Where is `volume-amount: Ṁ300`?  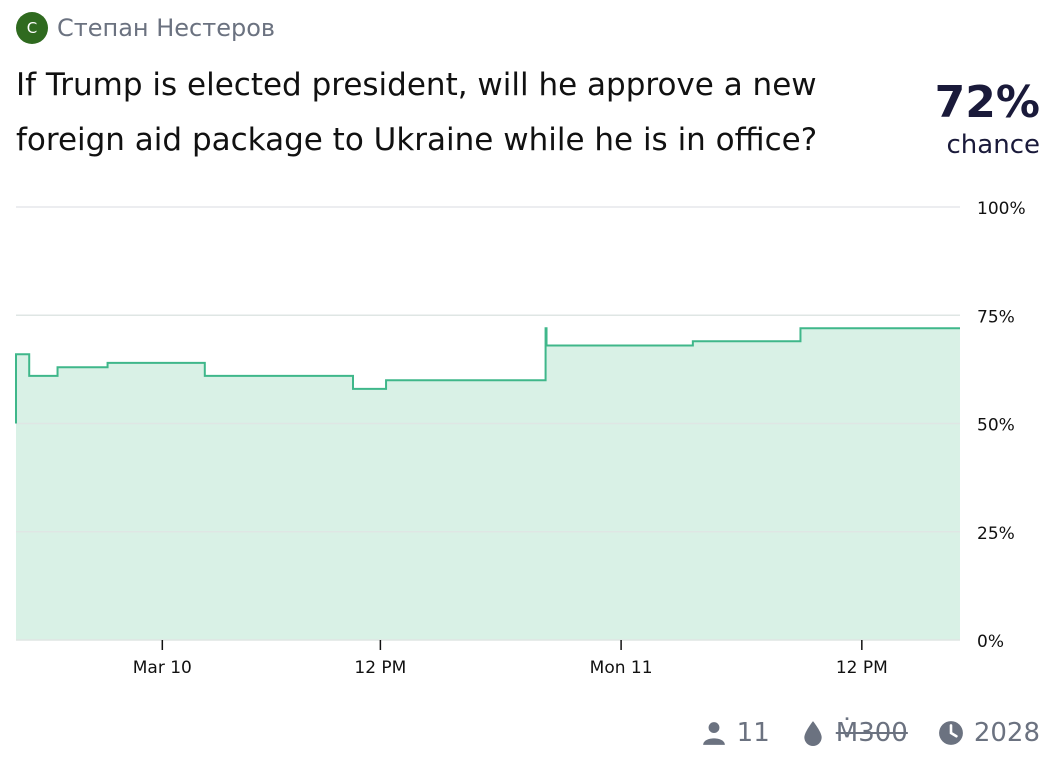
volume-amount: Ṁ300 is located at coordinates (871, 733).